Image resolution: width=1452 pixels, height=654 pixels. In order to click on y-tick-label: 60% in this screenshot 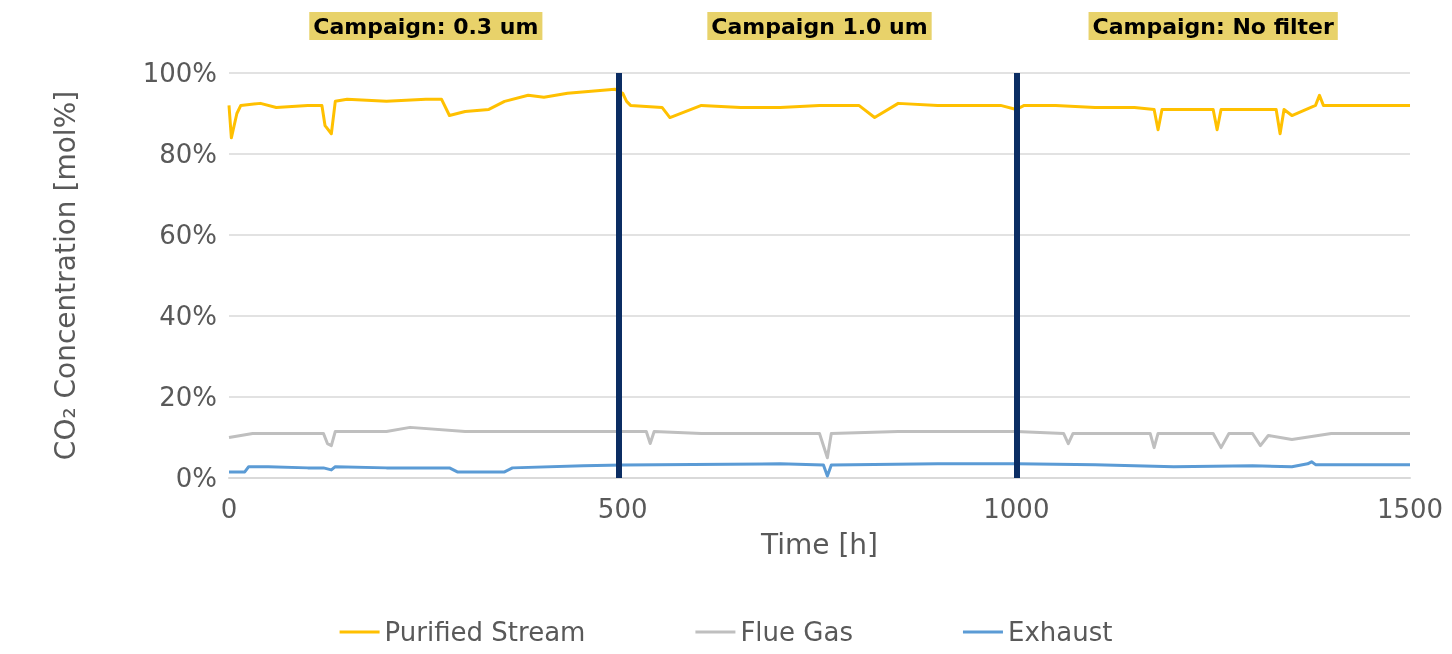, I will do `click(188, 235)`.